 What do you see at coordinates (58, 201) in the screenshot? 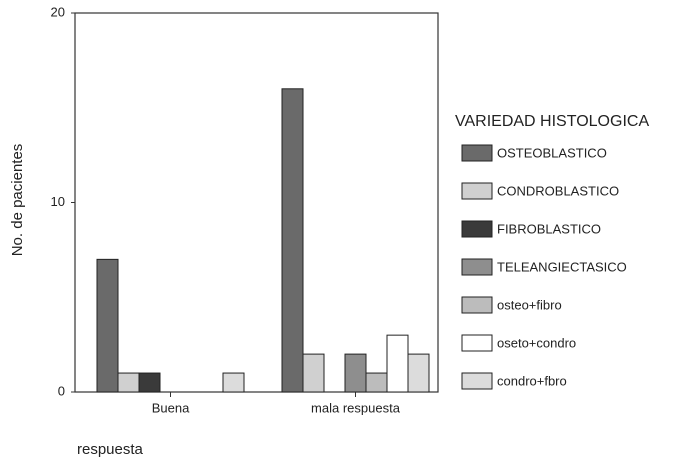
I see `y-tick-label: 10` at bounding box center [58, 201].